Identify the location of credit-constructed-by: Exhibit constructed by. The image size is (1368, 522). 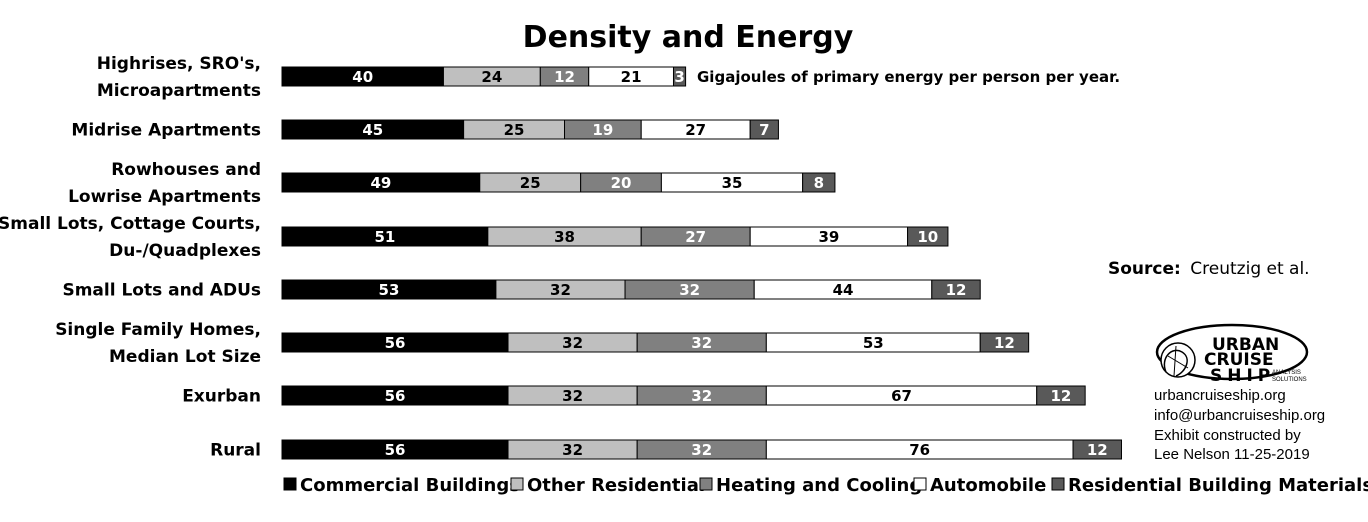
(1227, 435).